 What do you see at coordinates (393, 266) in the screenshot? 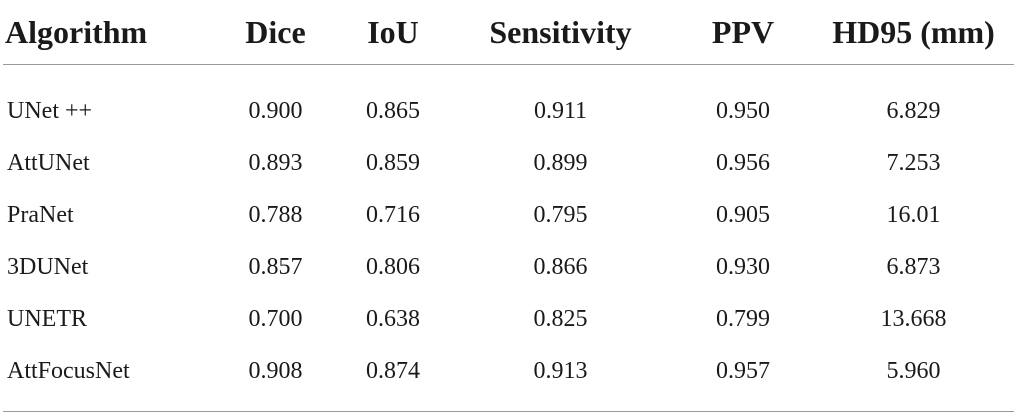
I see `cell-iou: 0.806` at bounding box center [393, 266].